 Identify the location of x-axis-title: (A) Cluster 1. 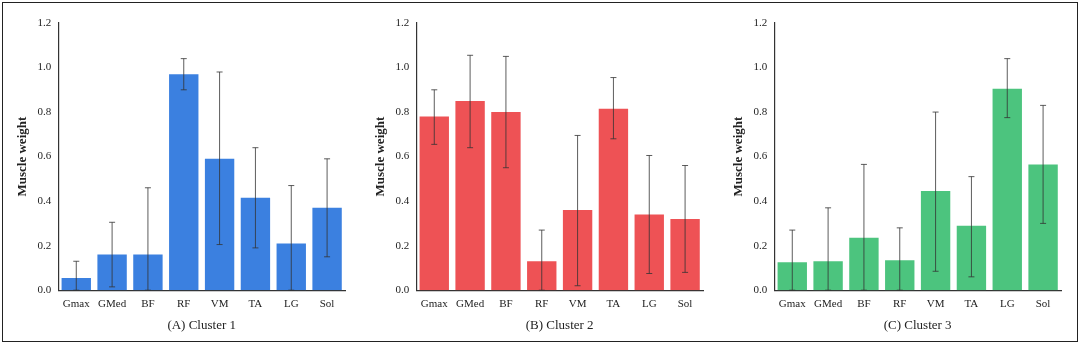
(201, 324).